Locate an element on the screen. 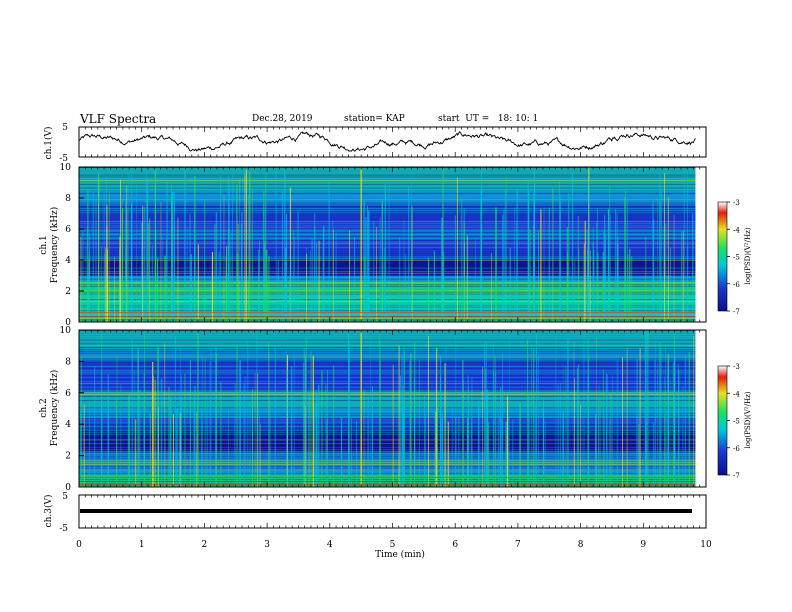  ch1-voltage-panel: 5 -5 ch.1(V) is located at coordinates (375, 143).